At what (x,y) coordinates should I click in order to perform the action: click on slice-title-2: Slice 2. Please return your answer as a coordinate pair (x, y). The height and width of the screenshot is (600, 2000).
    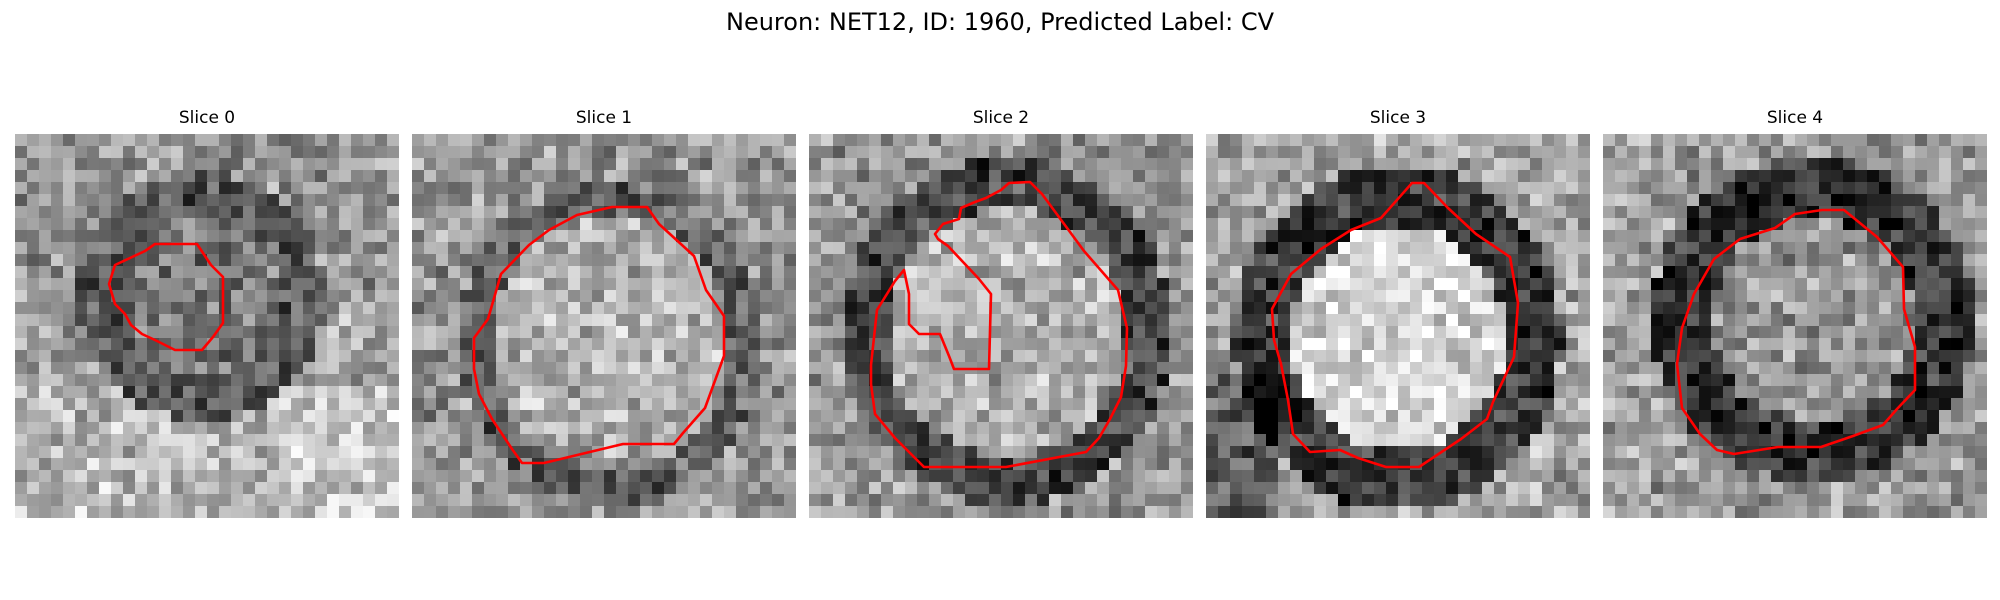
    Looking at the image, I should click on (1001, 118).